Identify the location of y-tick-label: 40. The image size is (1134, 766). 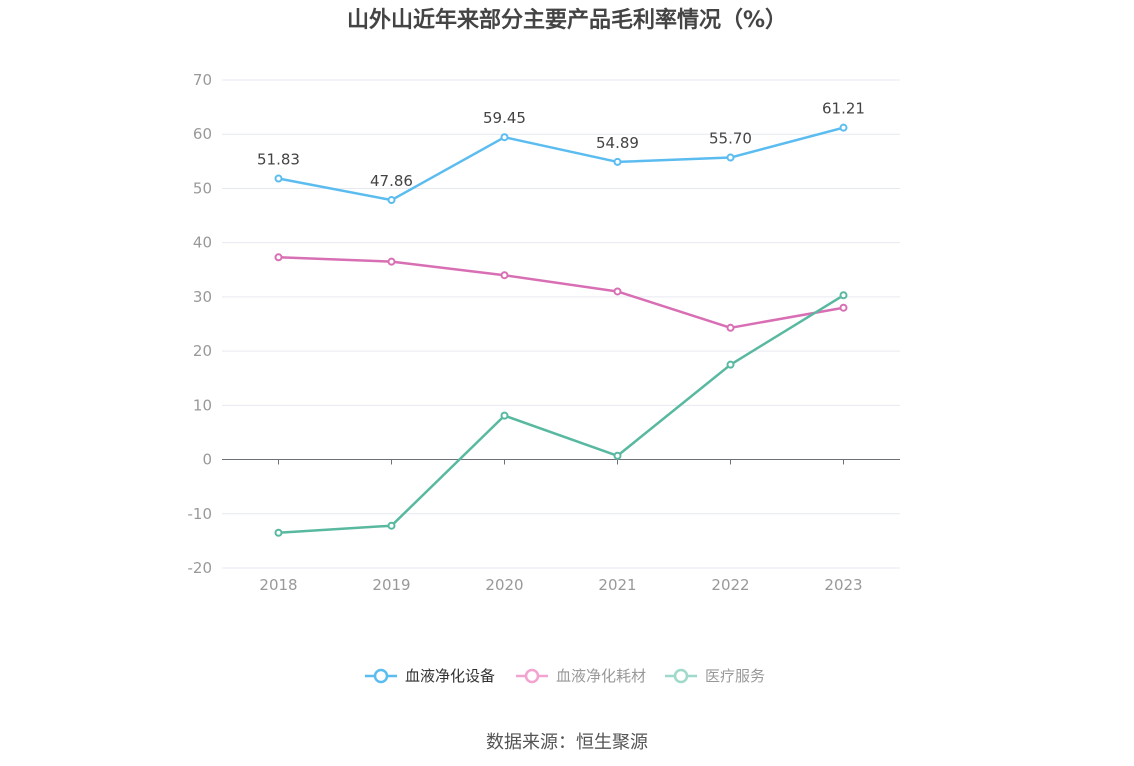
(202, 243).